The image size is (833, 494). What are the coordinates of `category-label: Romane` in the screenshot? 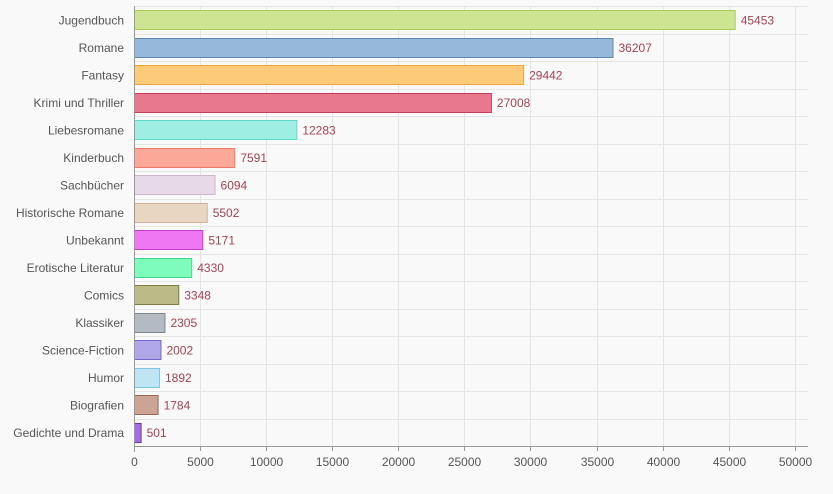 It's located at (102, 48).